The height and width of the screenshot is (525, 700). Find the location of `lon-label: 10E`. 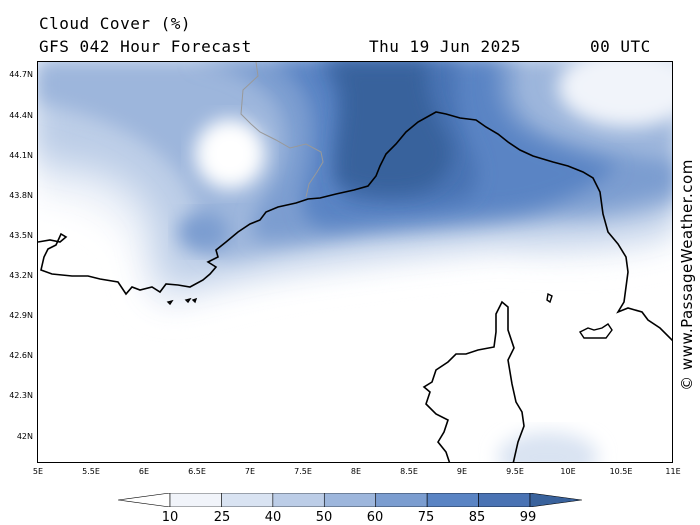

lon-label: 10E is located at coordinates (568, 471).